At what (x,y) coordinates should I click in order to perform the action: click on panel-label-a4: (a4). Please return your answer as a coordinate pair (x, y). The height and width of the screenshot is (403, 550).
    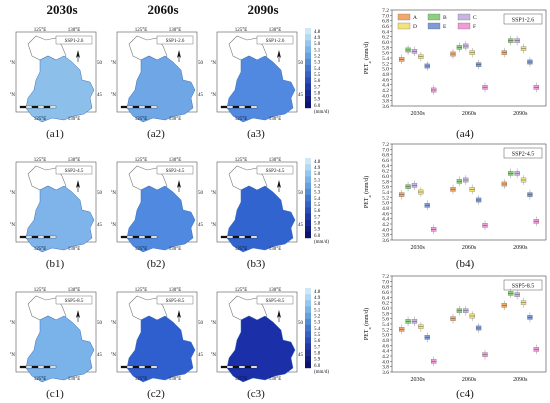
    Looking at the image, I should click on (465, 134).